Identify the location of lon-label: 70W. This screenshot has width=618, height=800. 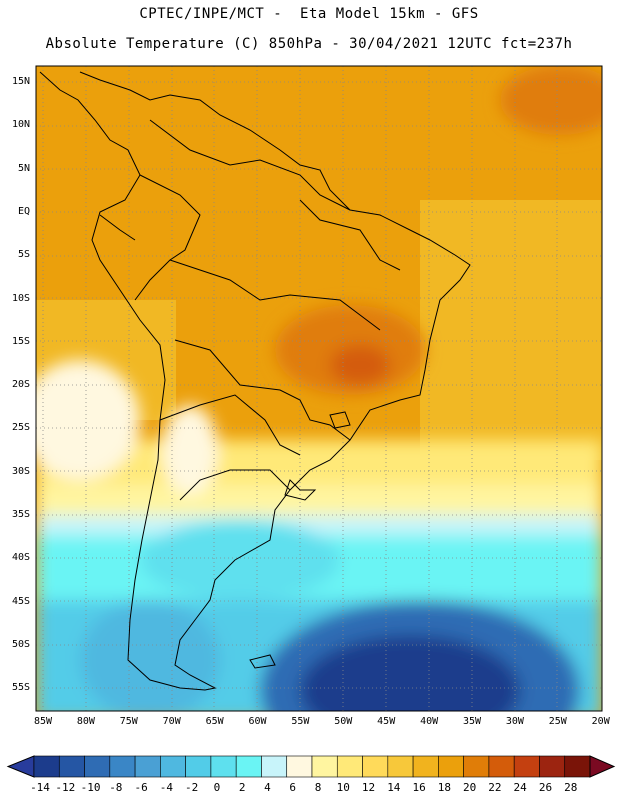
(171, 721).